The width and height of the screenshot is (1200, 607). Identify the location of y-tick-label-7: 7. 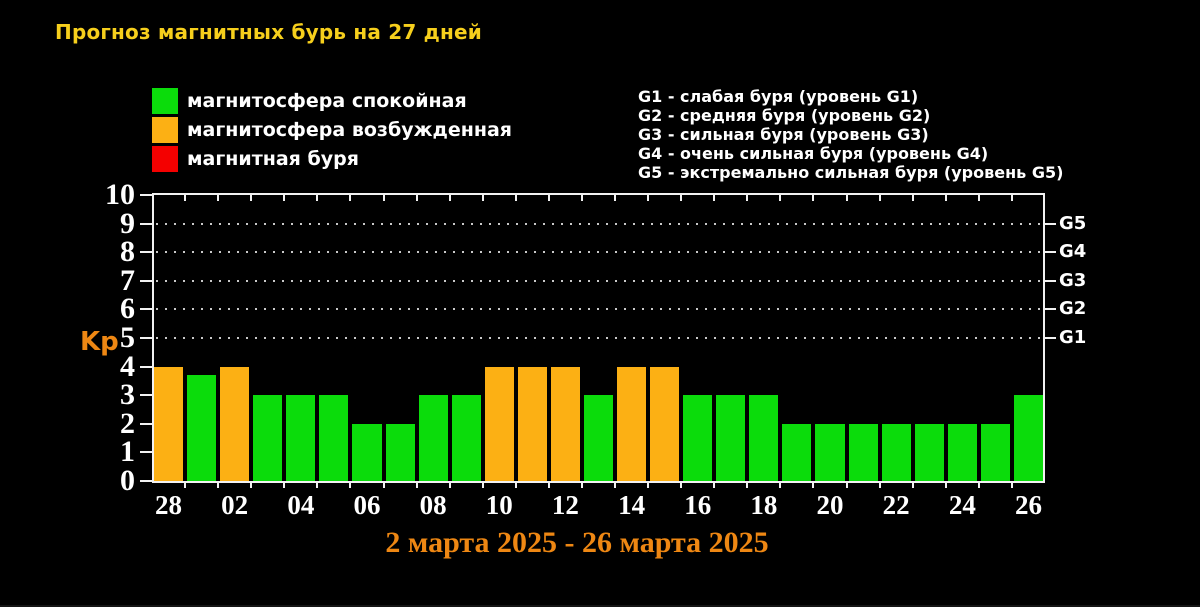
(127, 280).